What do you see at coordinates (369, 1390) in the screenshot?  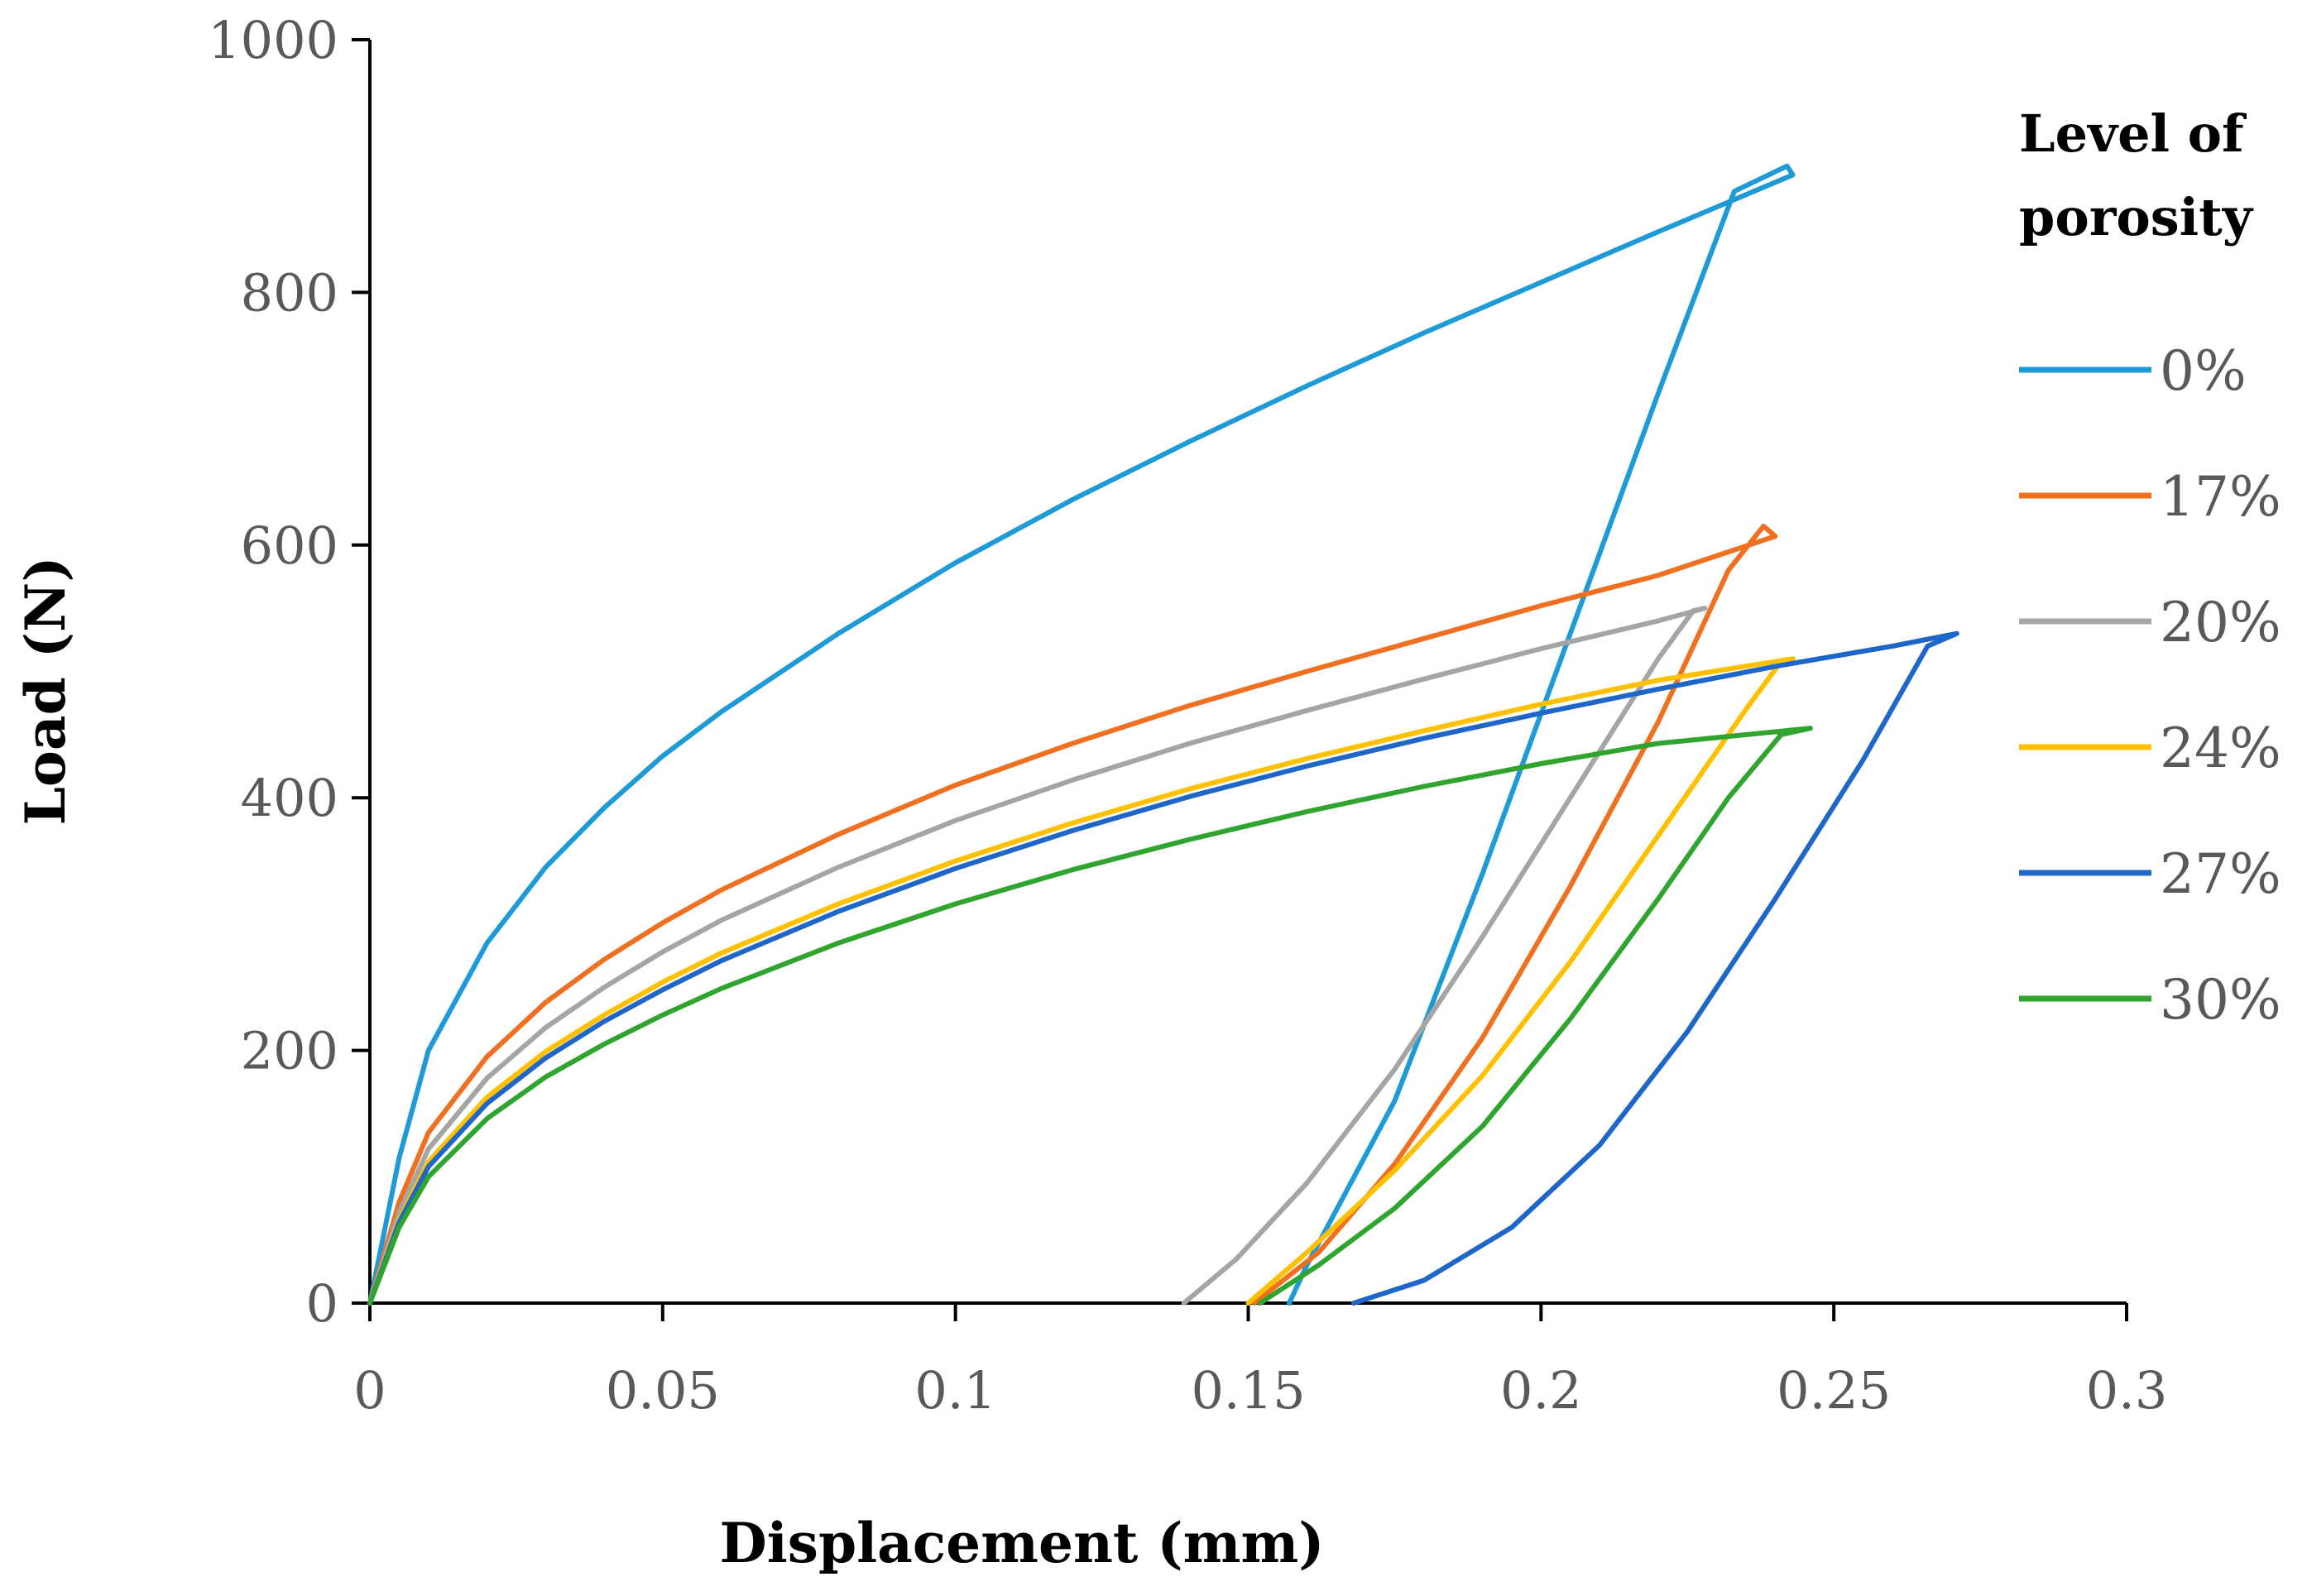 I see `x-tick-label: 0` at bounding box center [369, 1390].